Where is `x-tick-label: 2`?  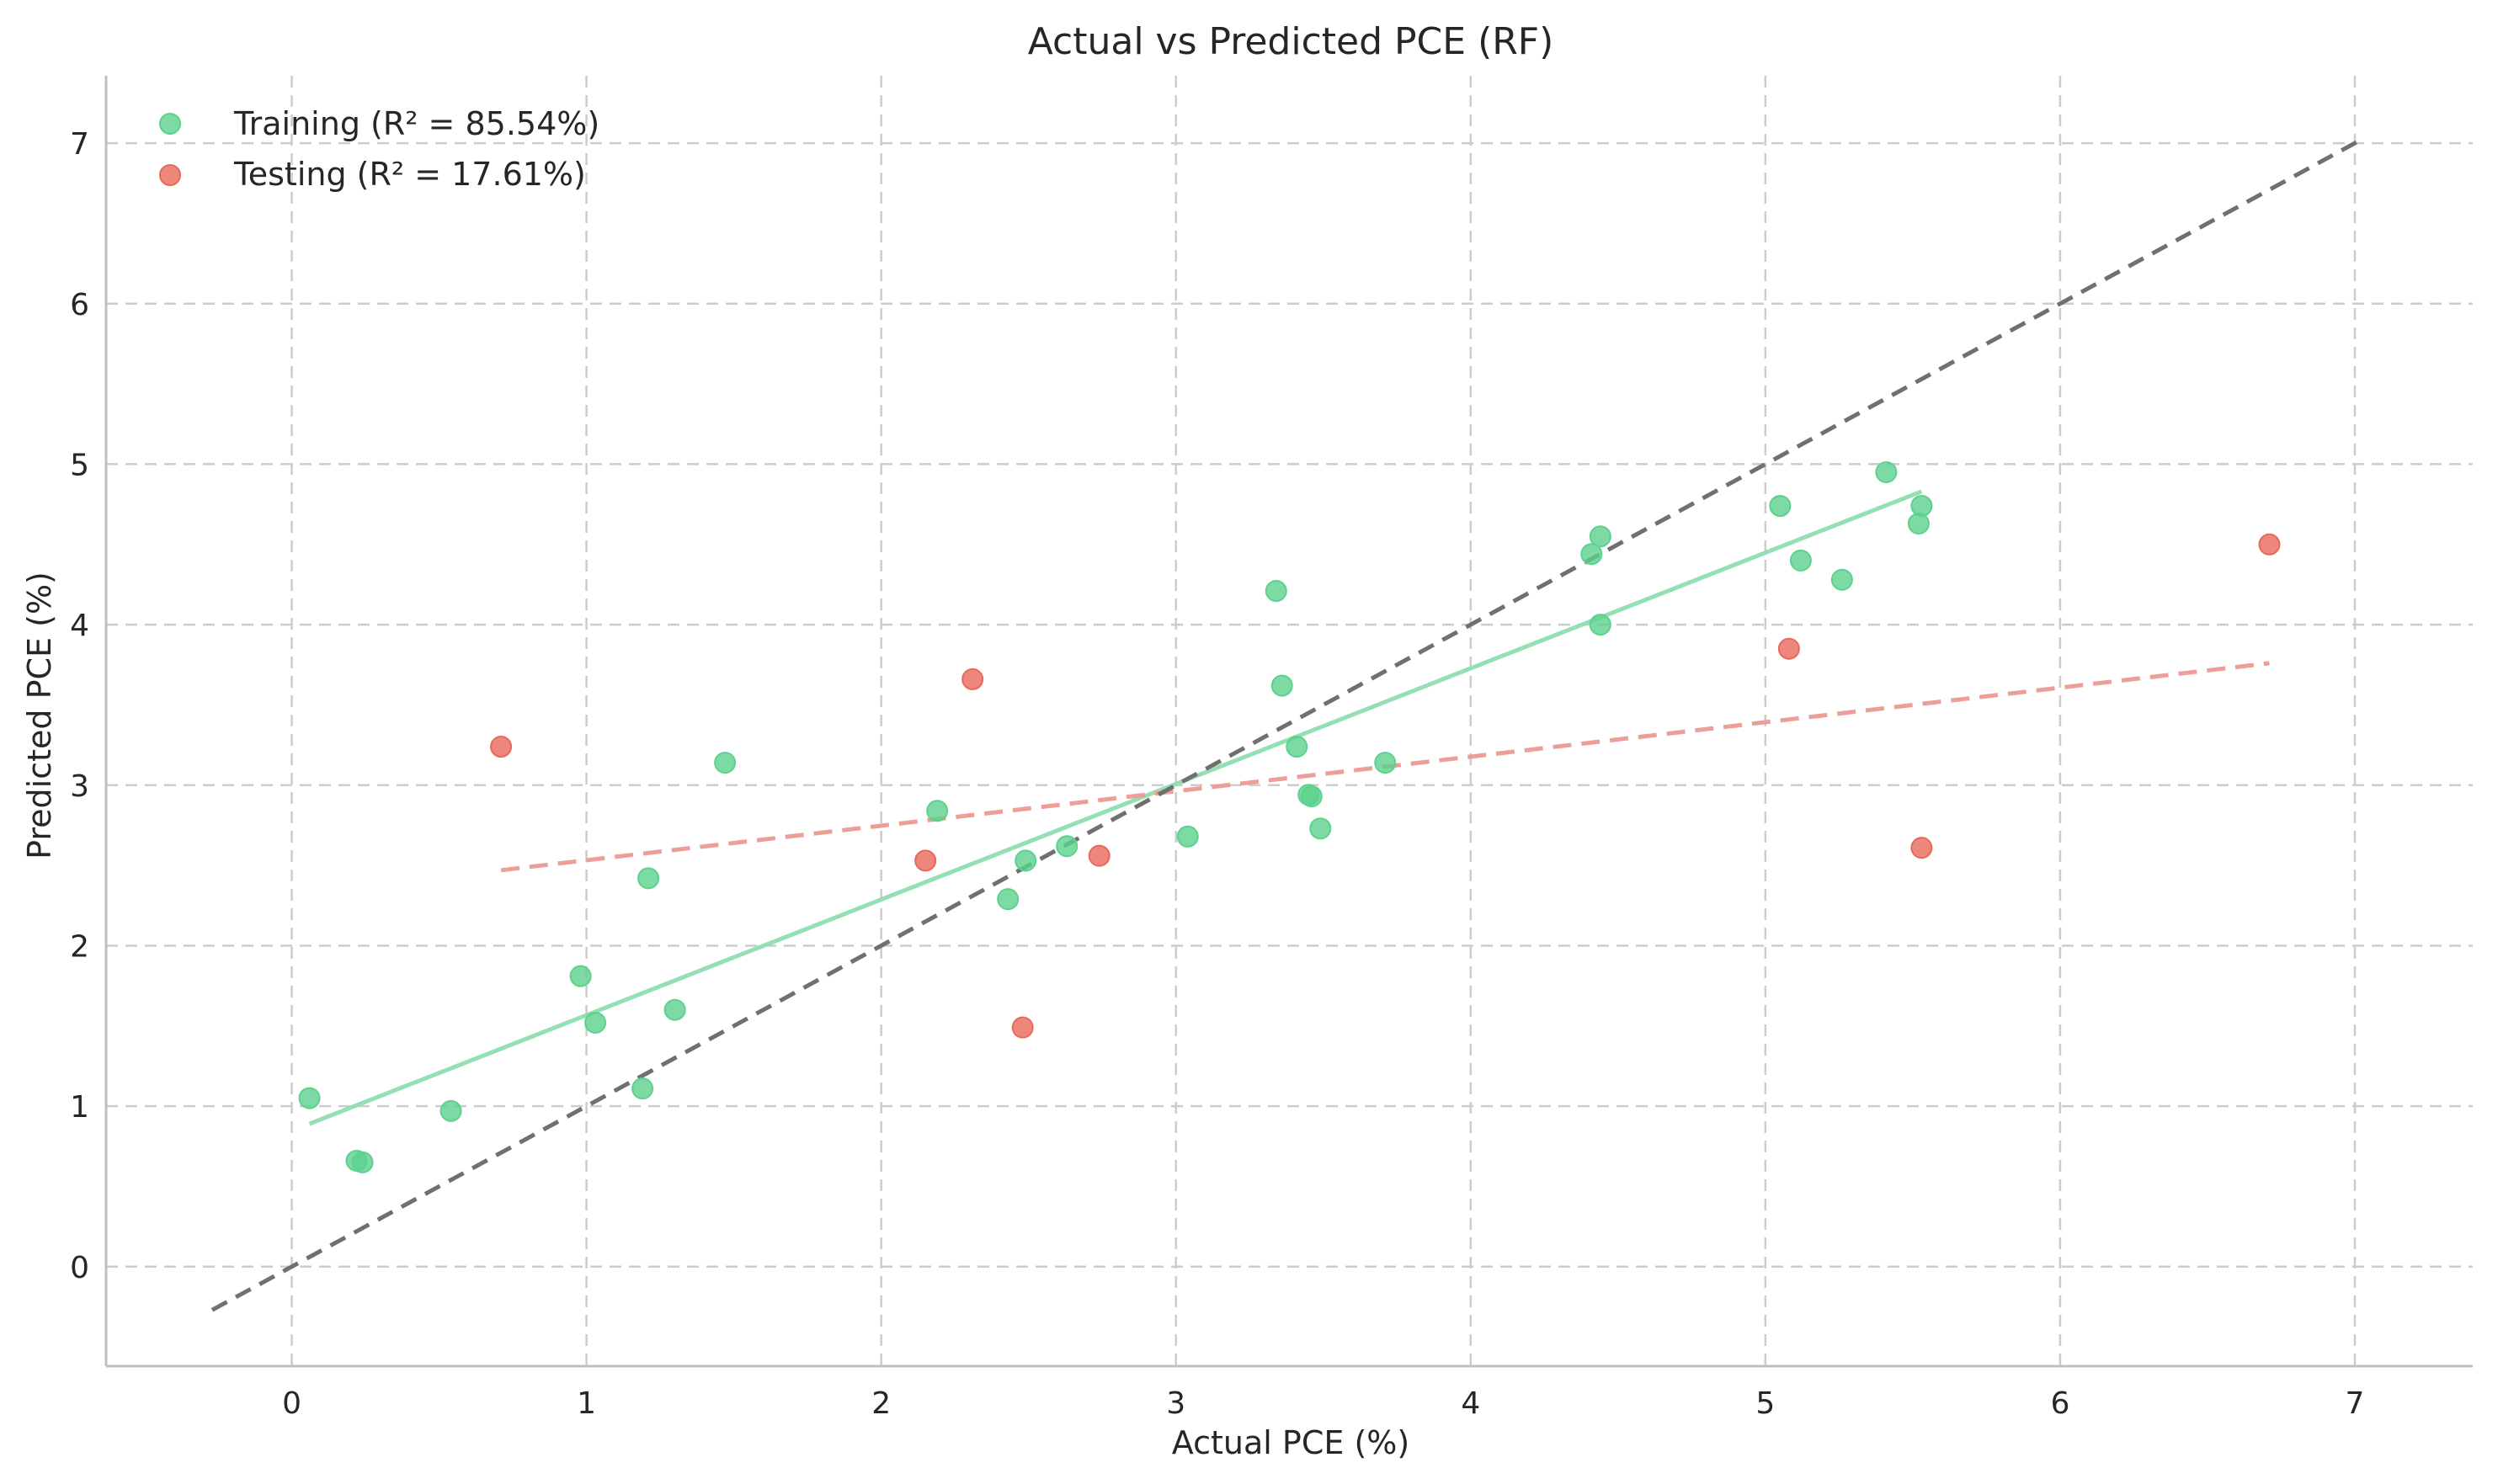
x-tick-label: 2 is located at coordinates (881, 1403).